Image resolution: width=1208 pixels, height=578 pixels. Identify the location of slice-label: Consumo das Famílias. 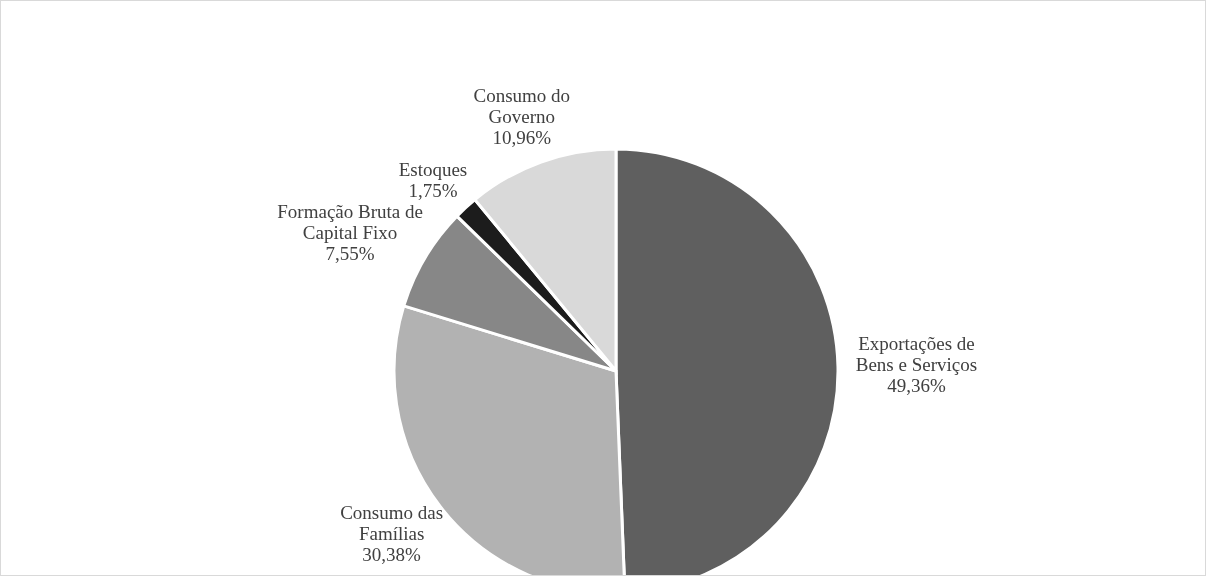
(392, 523).